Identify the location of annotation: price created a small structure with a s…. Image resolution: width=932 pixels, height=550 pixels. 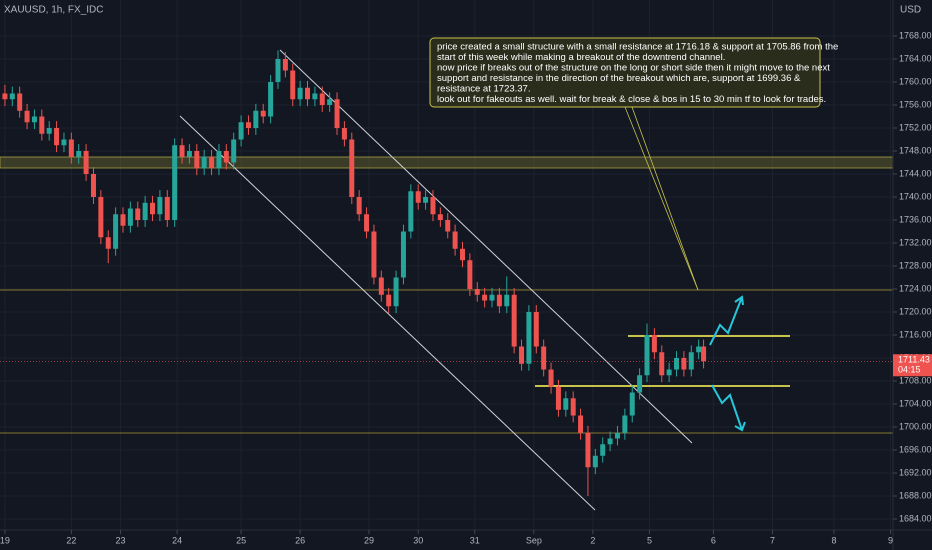
(637, 74).